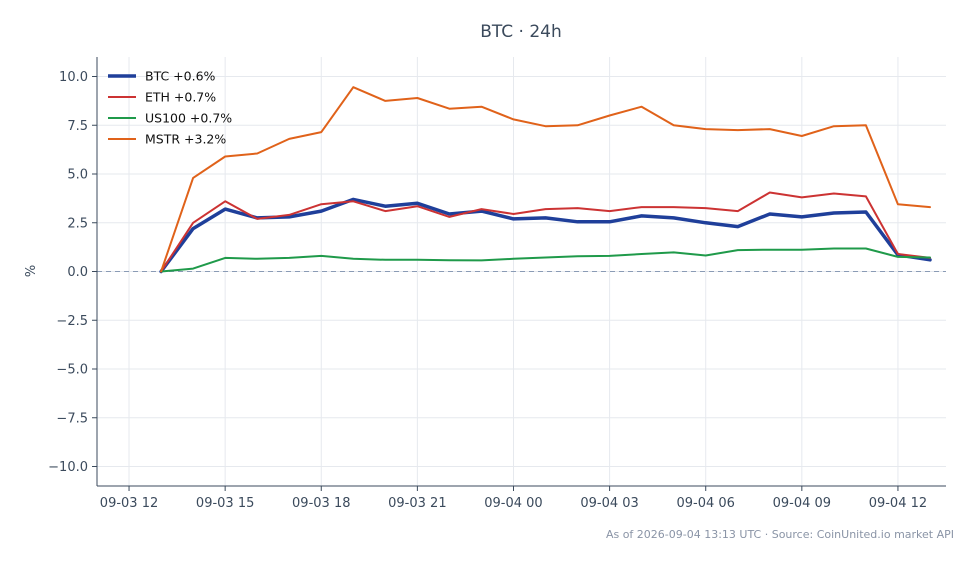 The width and height of the screenshot is (978, 564). What do you see at coordinates (802, 503) in the screenshot?
I see `x-tick-label: 09-04 09` at bounding box center [802, 503].